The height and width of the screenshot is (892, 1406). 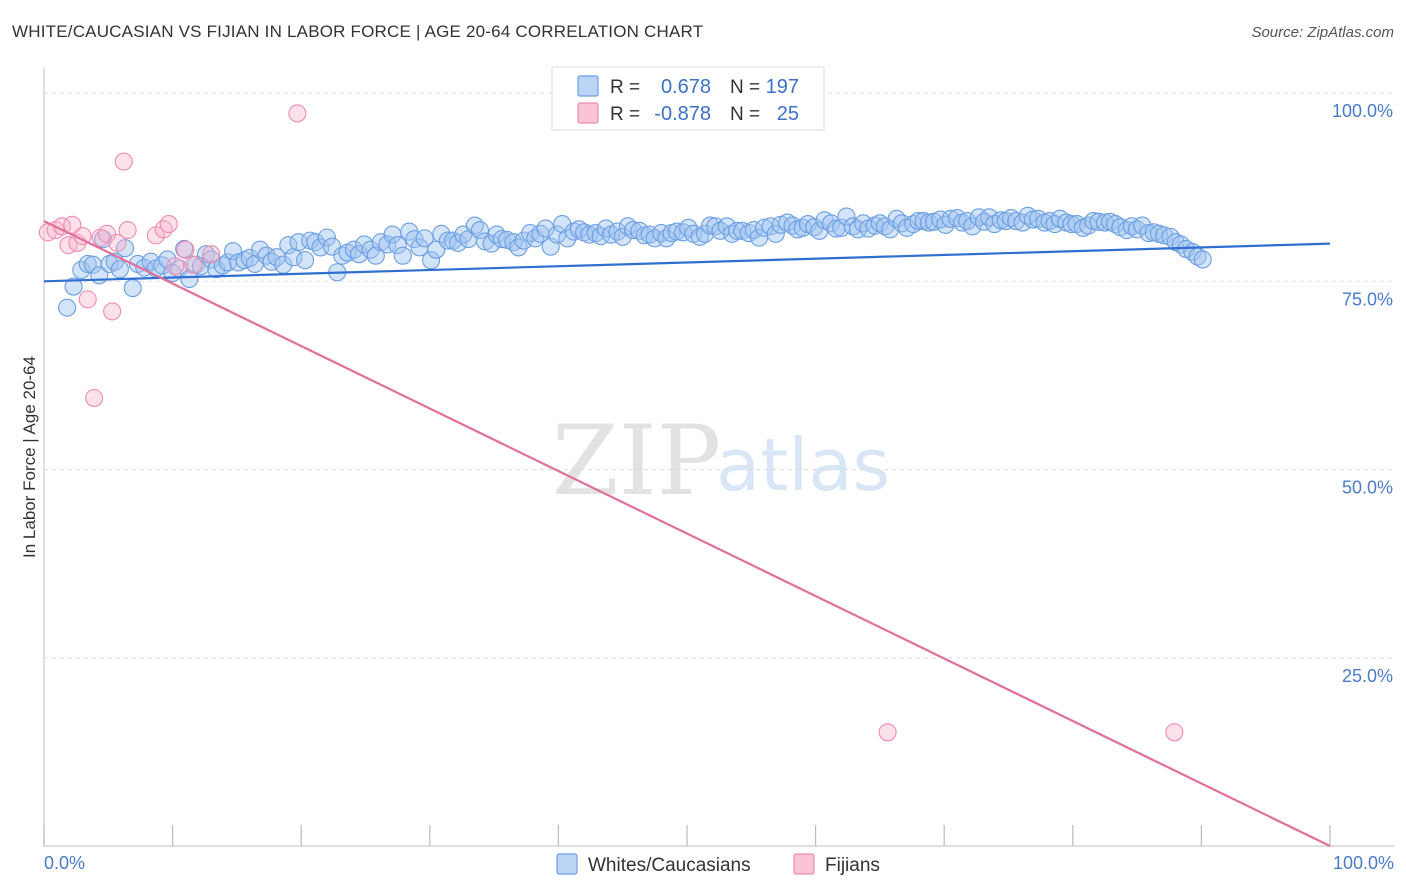 What do you see at coordinates (745, 87) in the screenshot?
I see `legend-n-label-whites: N =` at bounding box center [745, 87].